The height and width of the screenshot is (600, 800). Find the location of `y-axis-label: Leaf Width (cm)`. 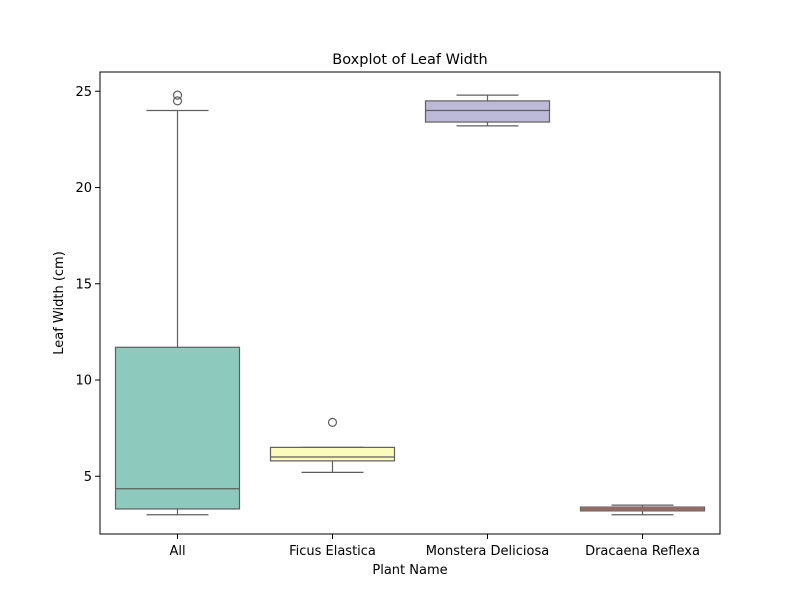

y-axis-label: Leaf Width (cm) is located at coordinates (59, 303).